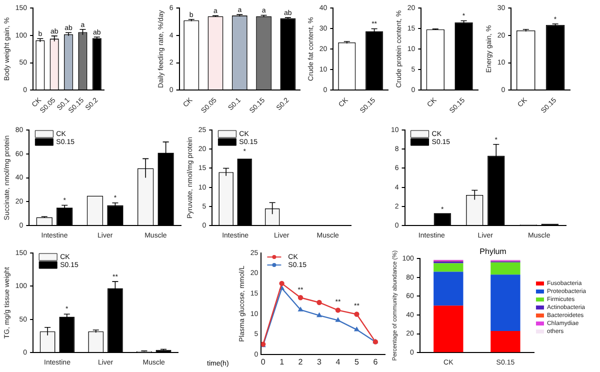 This screenshot has width=600, height=372. What do you see at coordinates (301, 361) in the screenshot?
I see `x-tick-label: 2` at bounding box center [301, 361].